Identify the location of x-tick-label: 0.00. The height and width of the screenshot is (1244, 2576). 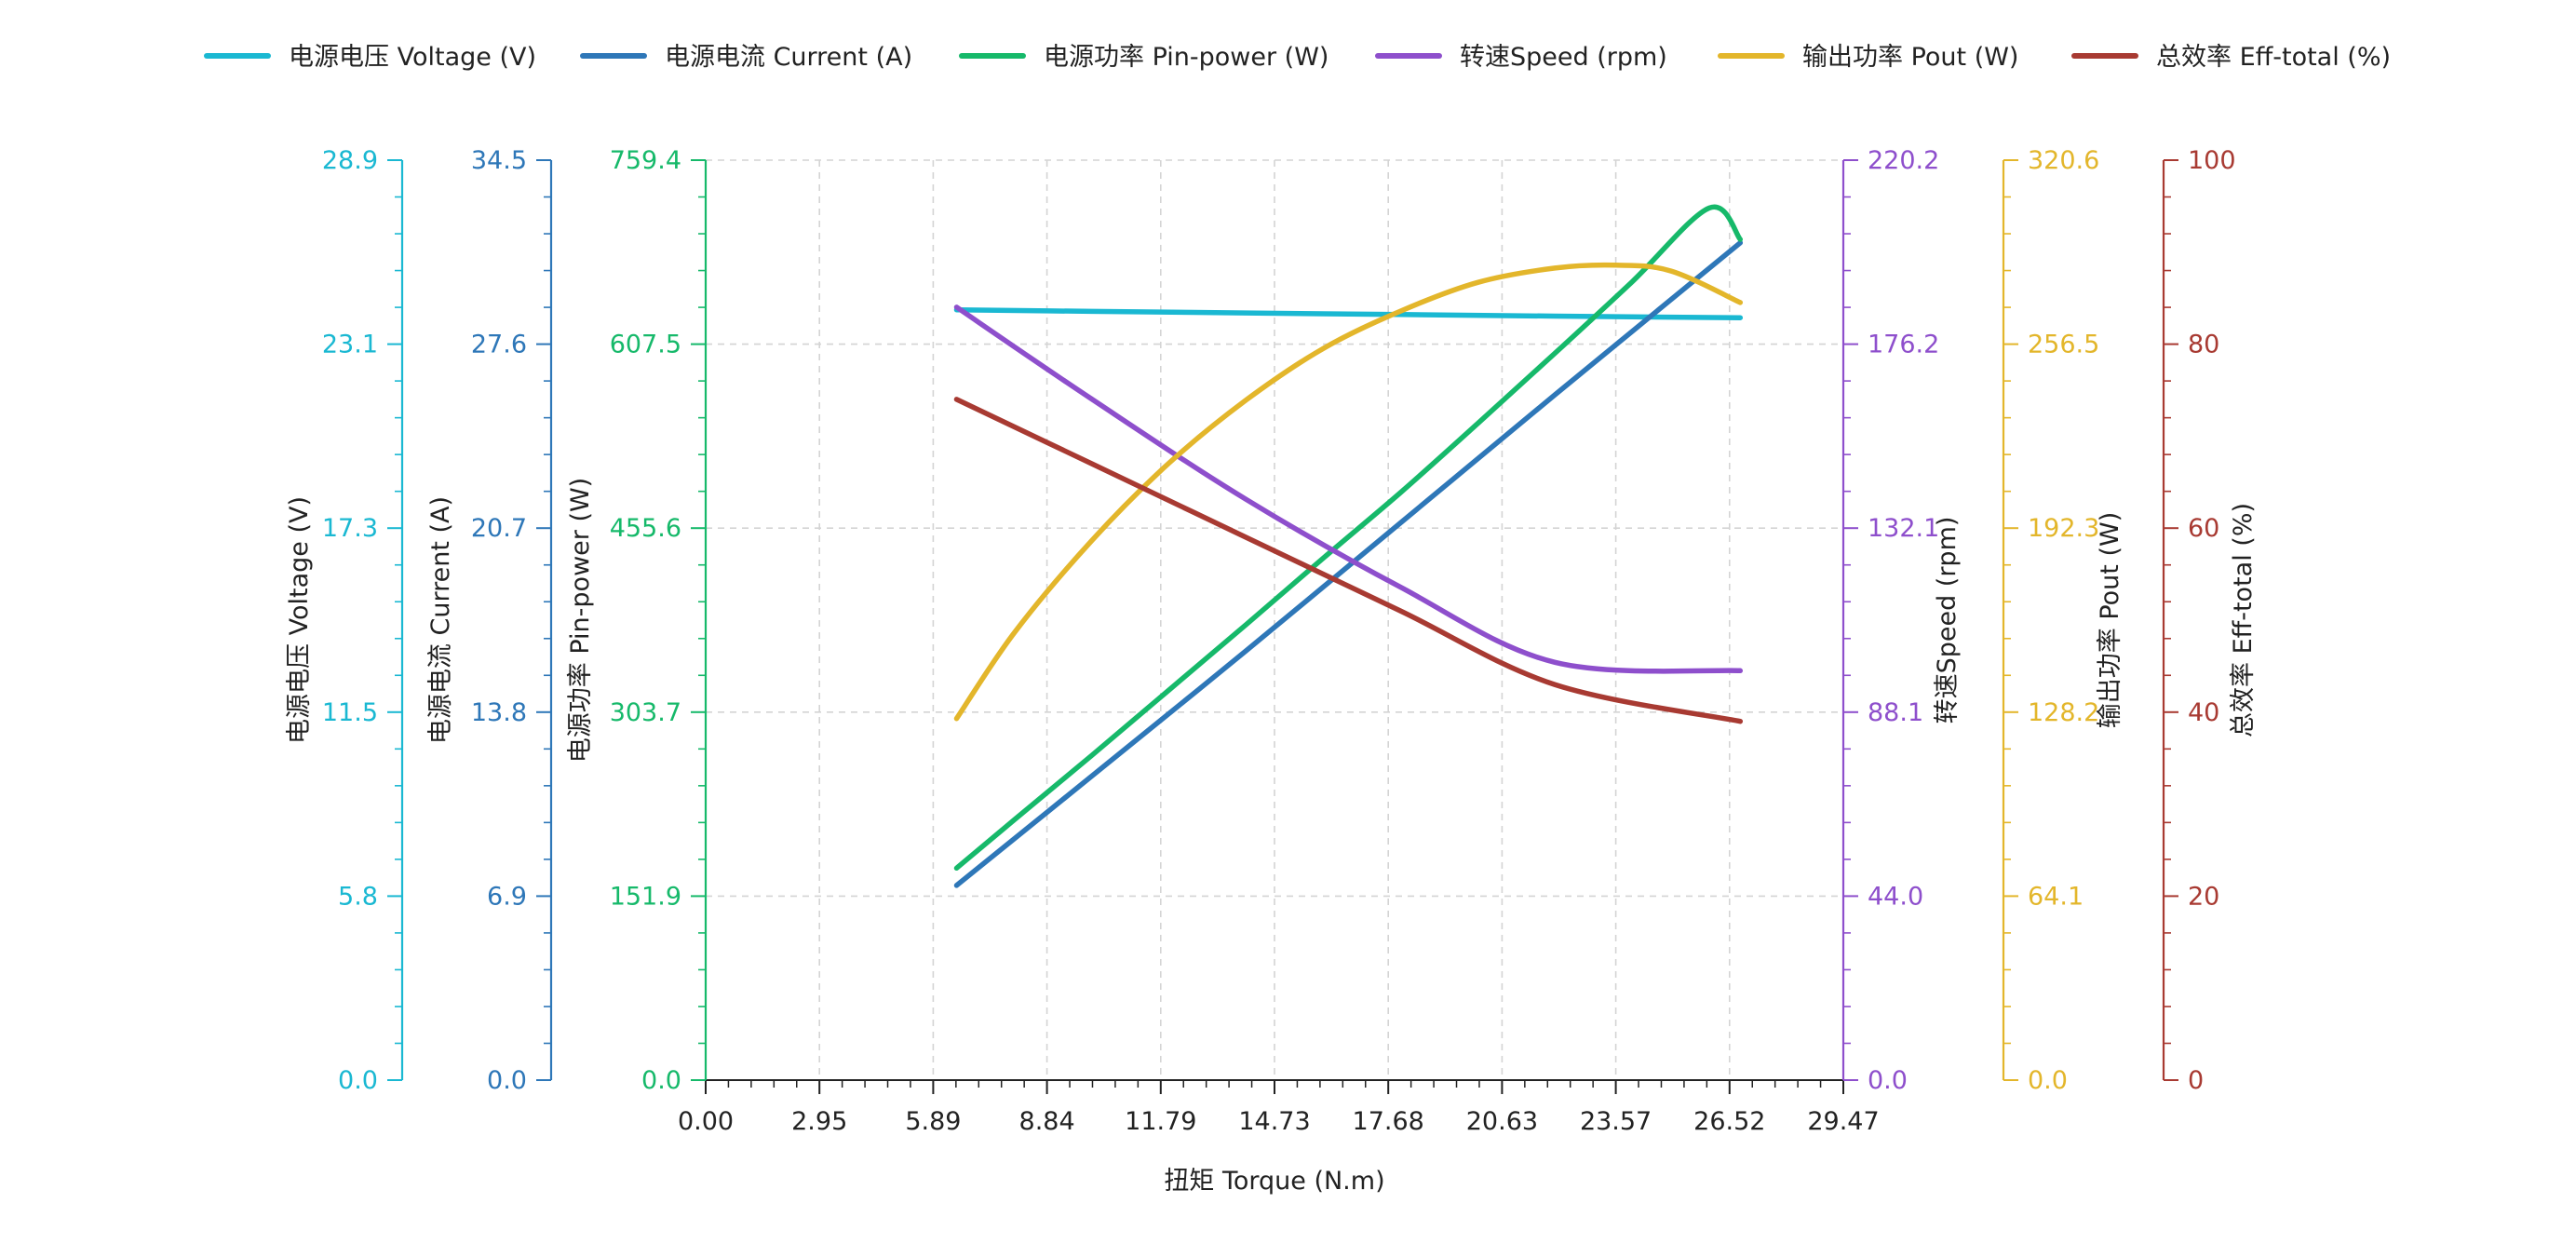
(706, 1121).